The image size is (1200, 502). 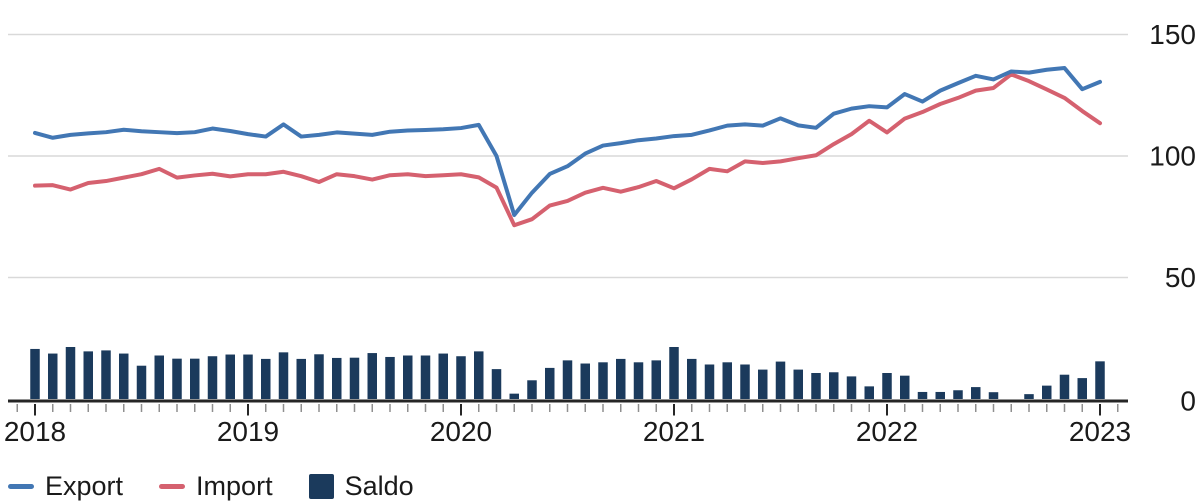 I want to click on x-tick-label-2020: 2020, so click(x=461, y=431).